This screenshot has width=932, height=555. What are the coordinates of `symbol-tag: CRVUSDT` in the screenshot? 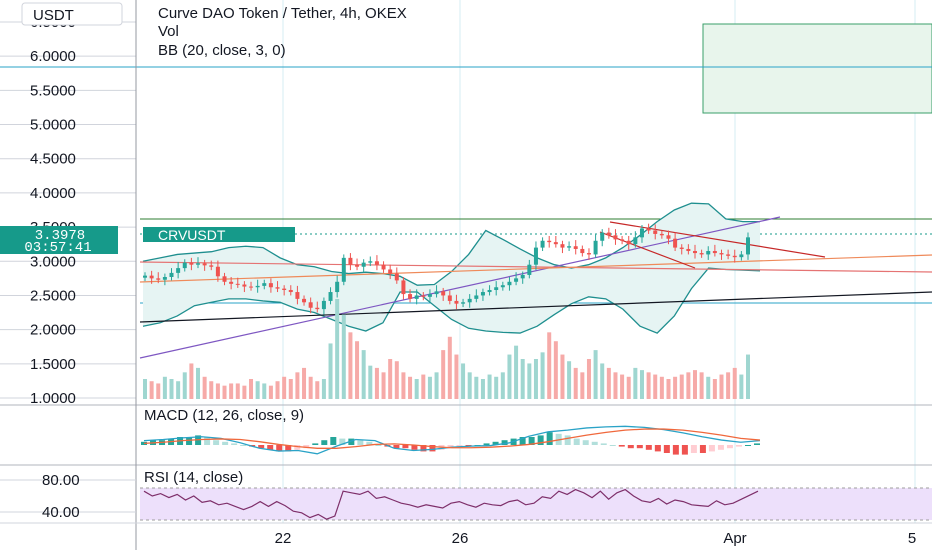 It's located at (219, 235).